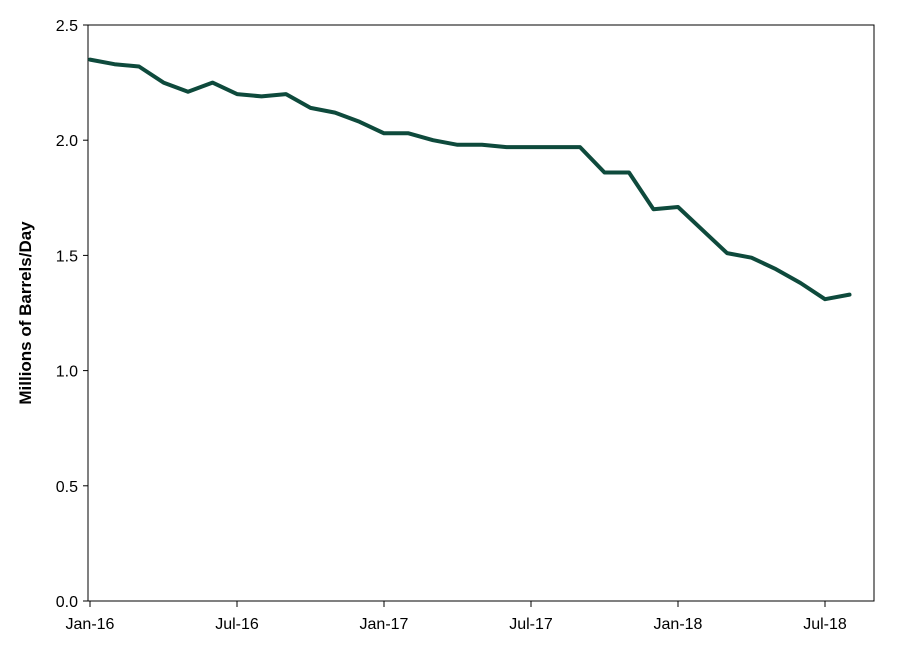 Image resolution: width=900 pixels, height=653 pixels. I want to click on x-tick-label: Jul-16, so click(237, 624).